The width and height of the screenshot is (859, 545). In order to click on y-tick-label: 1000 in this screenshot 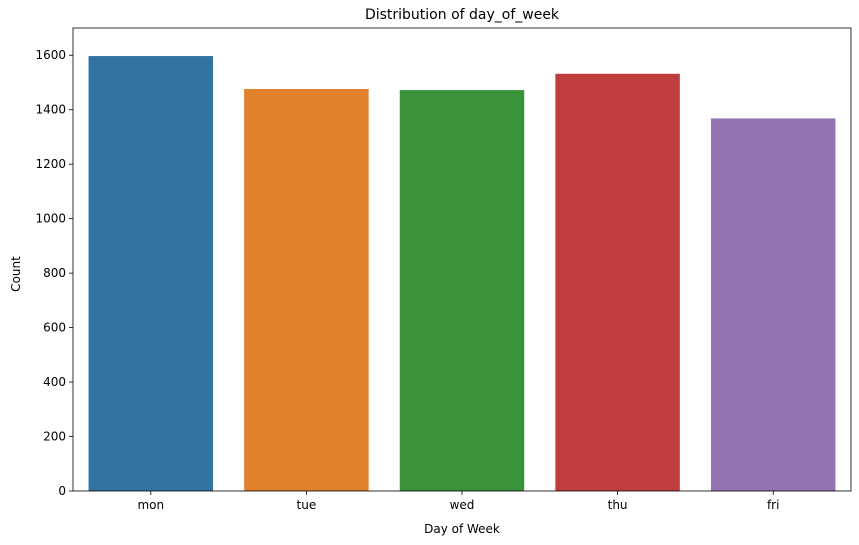, I will do `click(50, 219)`.